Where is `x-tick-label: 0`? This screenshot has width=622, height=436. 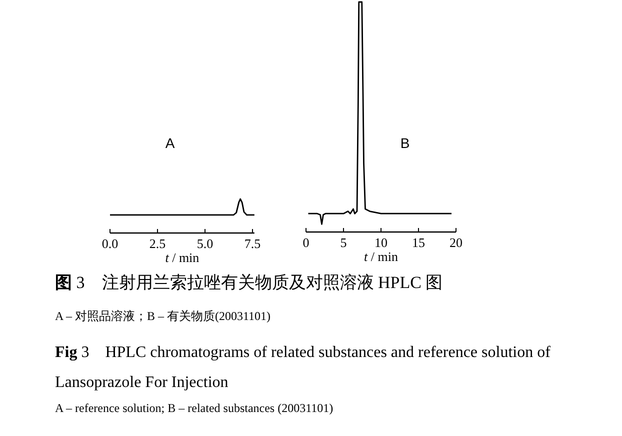 x-tick-label: 0 is located at coordinates (306, 242).